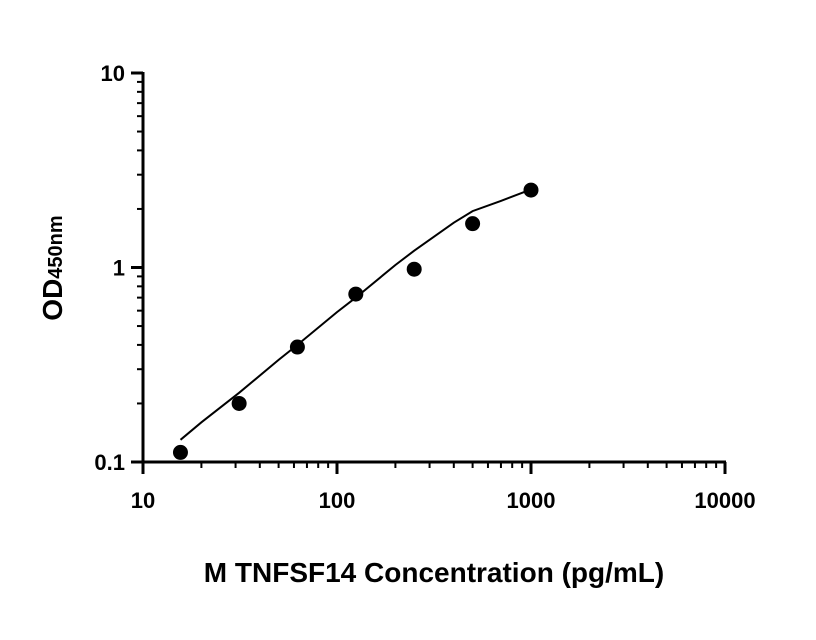 This screenshot has width=816, height=640. I want to click on y-axis-title-main: OD, so click(52, 300).